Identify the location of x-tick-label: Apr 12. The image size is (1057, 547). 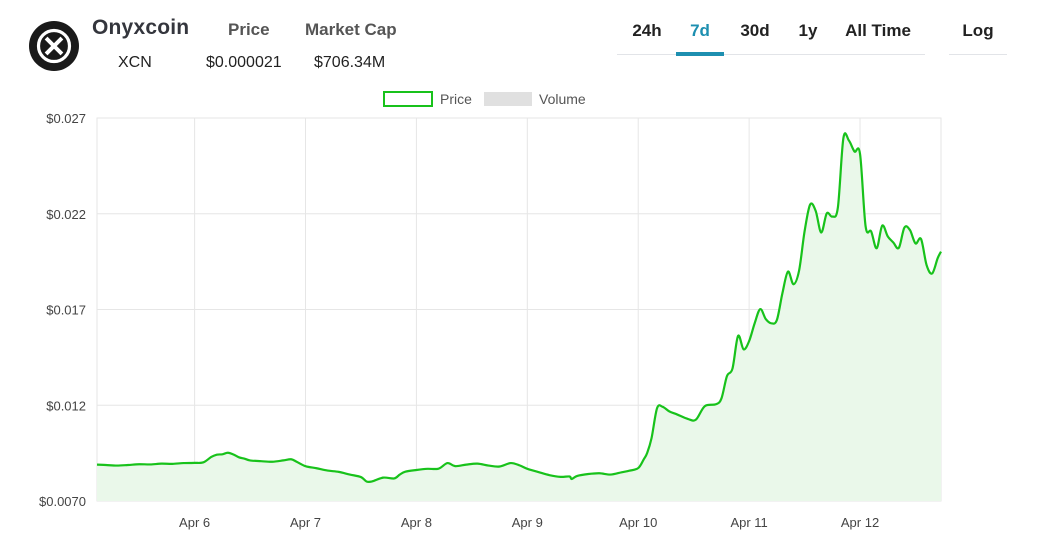
(860, 522).